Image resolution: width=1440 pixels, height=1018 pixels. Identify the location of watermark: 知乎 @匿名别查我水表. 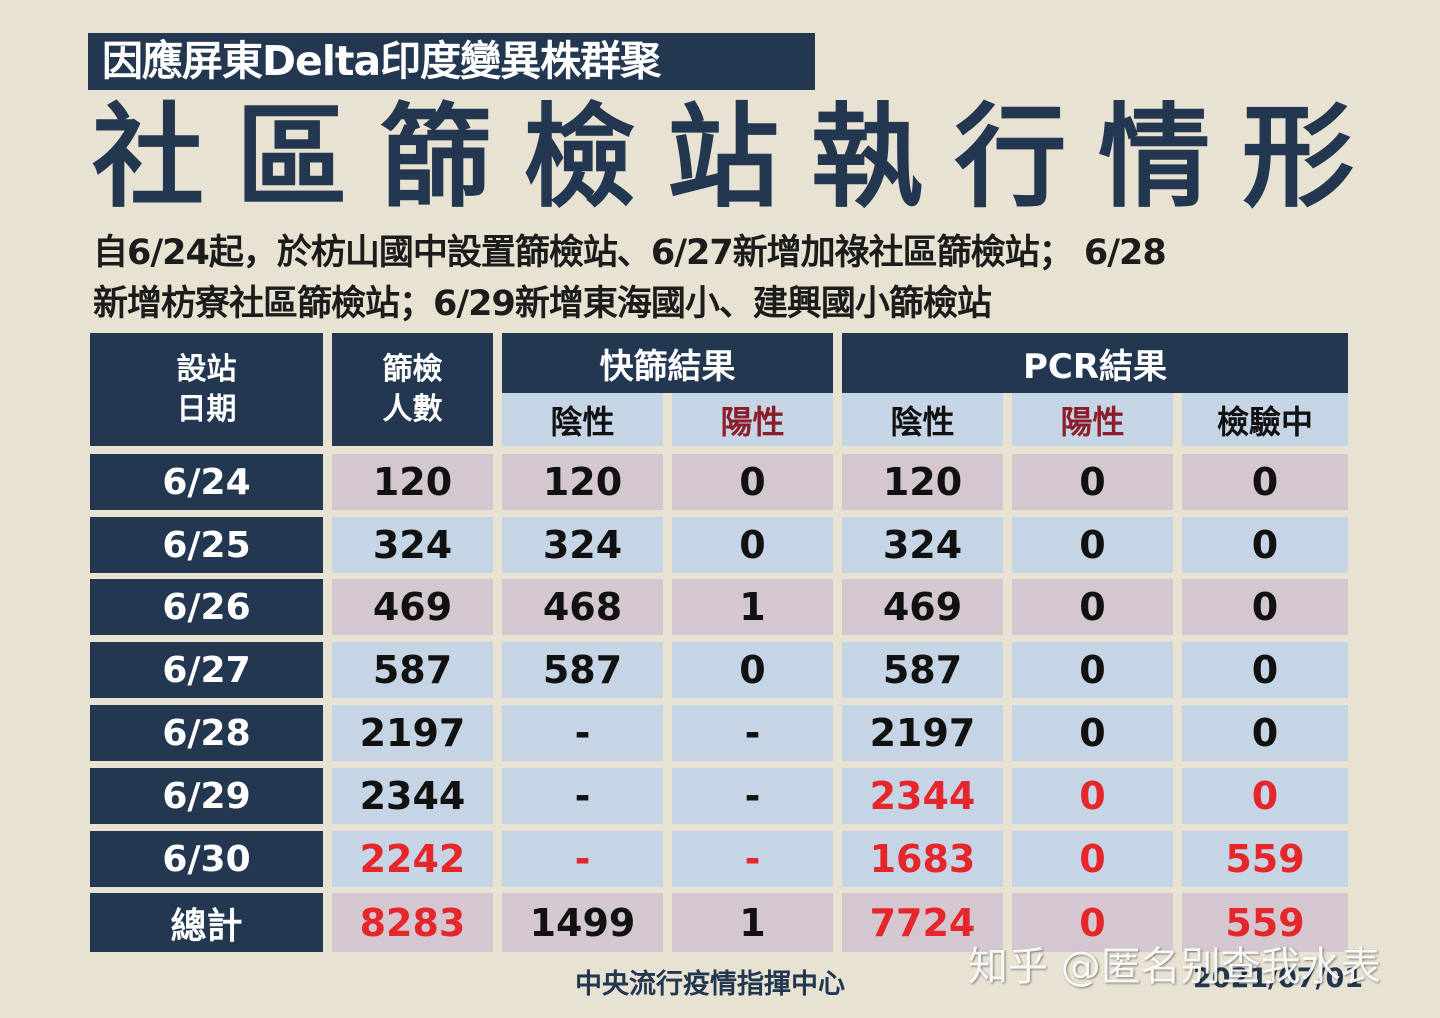
(1174, 967).